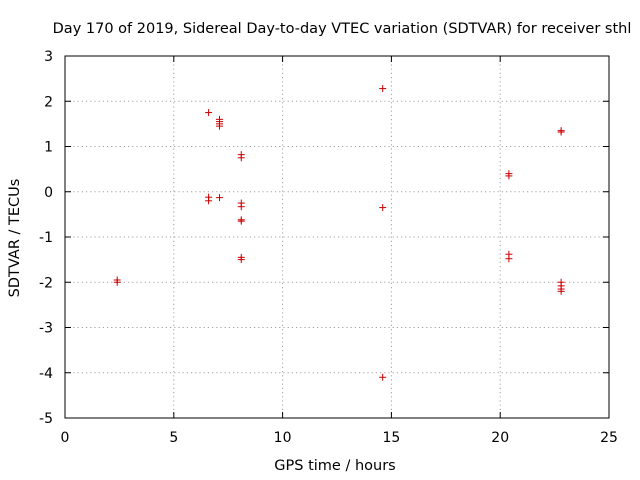 This screenshot has height=480, width=640. What do you see at coordinates (339, 438) in the screenshot?
I see `x-axis-tick-labels: 0 5 10 15 20 25` at bounding box center [339, 438].